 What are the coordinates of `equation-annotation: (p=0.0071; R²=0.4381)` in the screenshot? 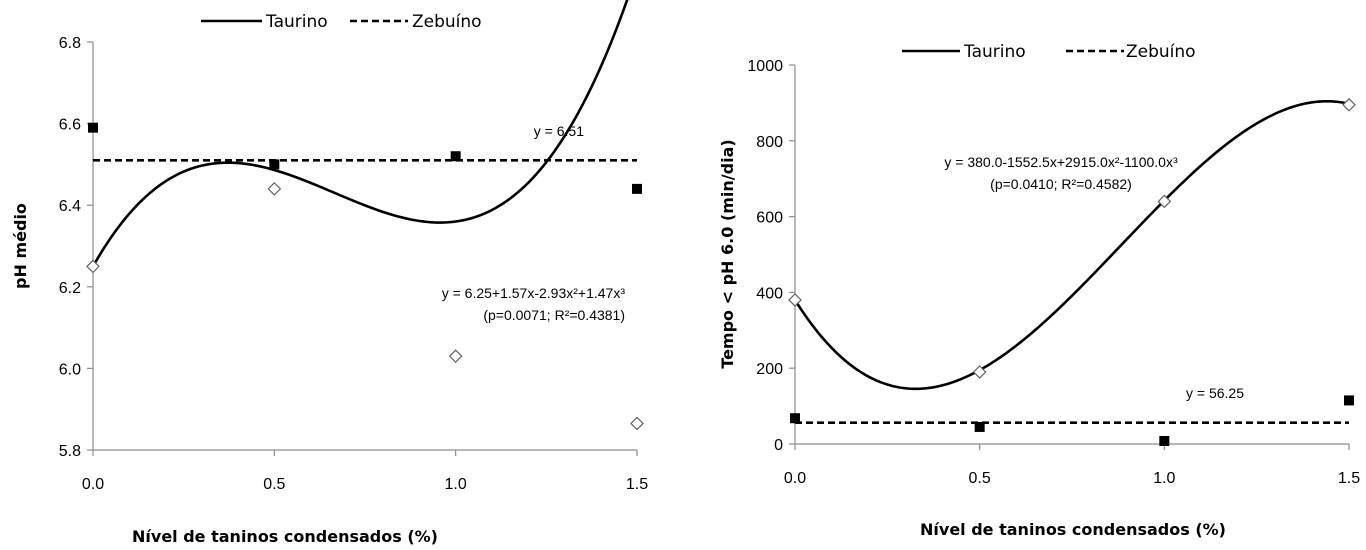 It's located at (554, 315).